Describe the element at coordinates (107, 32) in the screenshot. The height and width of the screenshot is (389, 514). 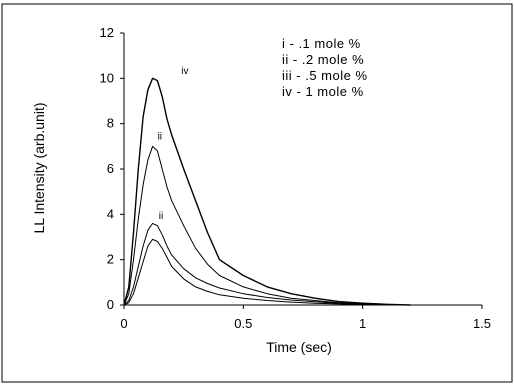
I see `y-tick-label: 12` at that location.